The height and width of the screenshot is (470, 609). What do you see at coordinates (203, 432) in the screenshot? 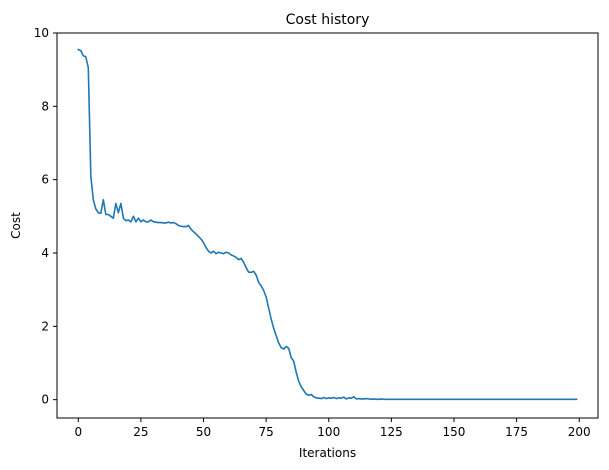
I see `x-tick-label: 50` at bounding box center [203, 432].